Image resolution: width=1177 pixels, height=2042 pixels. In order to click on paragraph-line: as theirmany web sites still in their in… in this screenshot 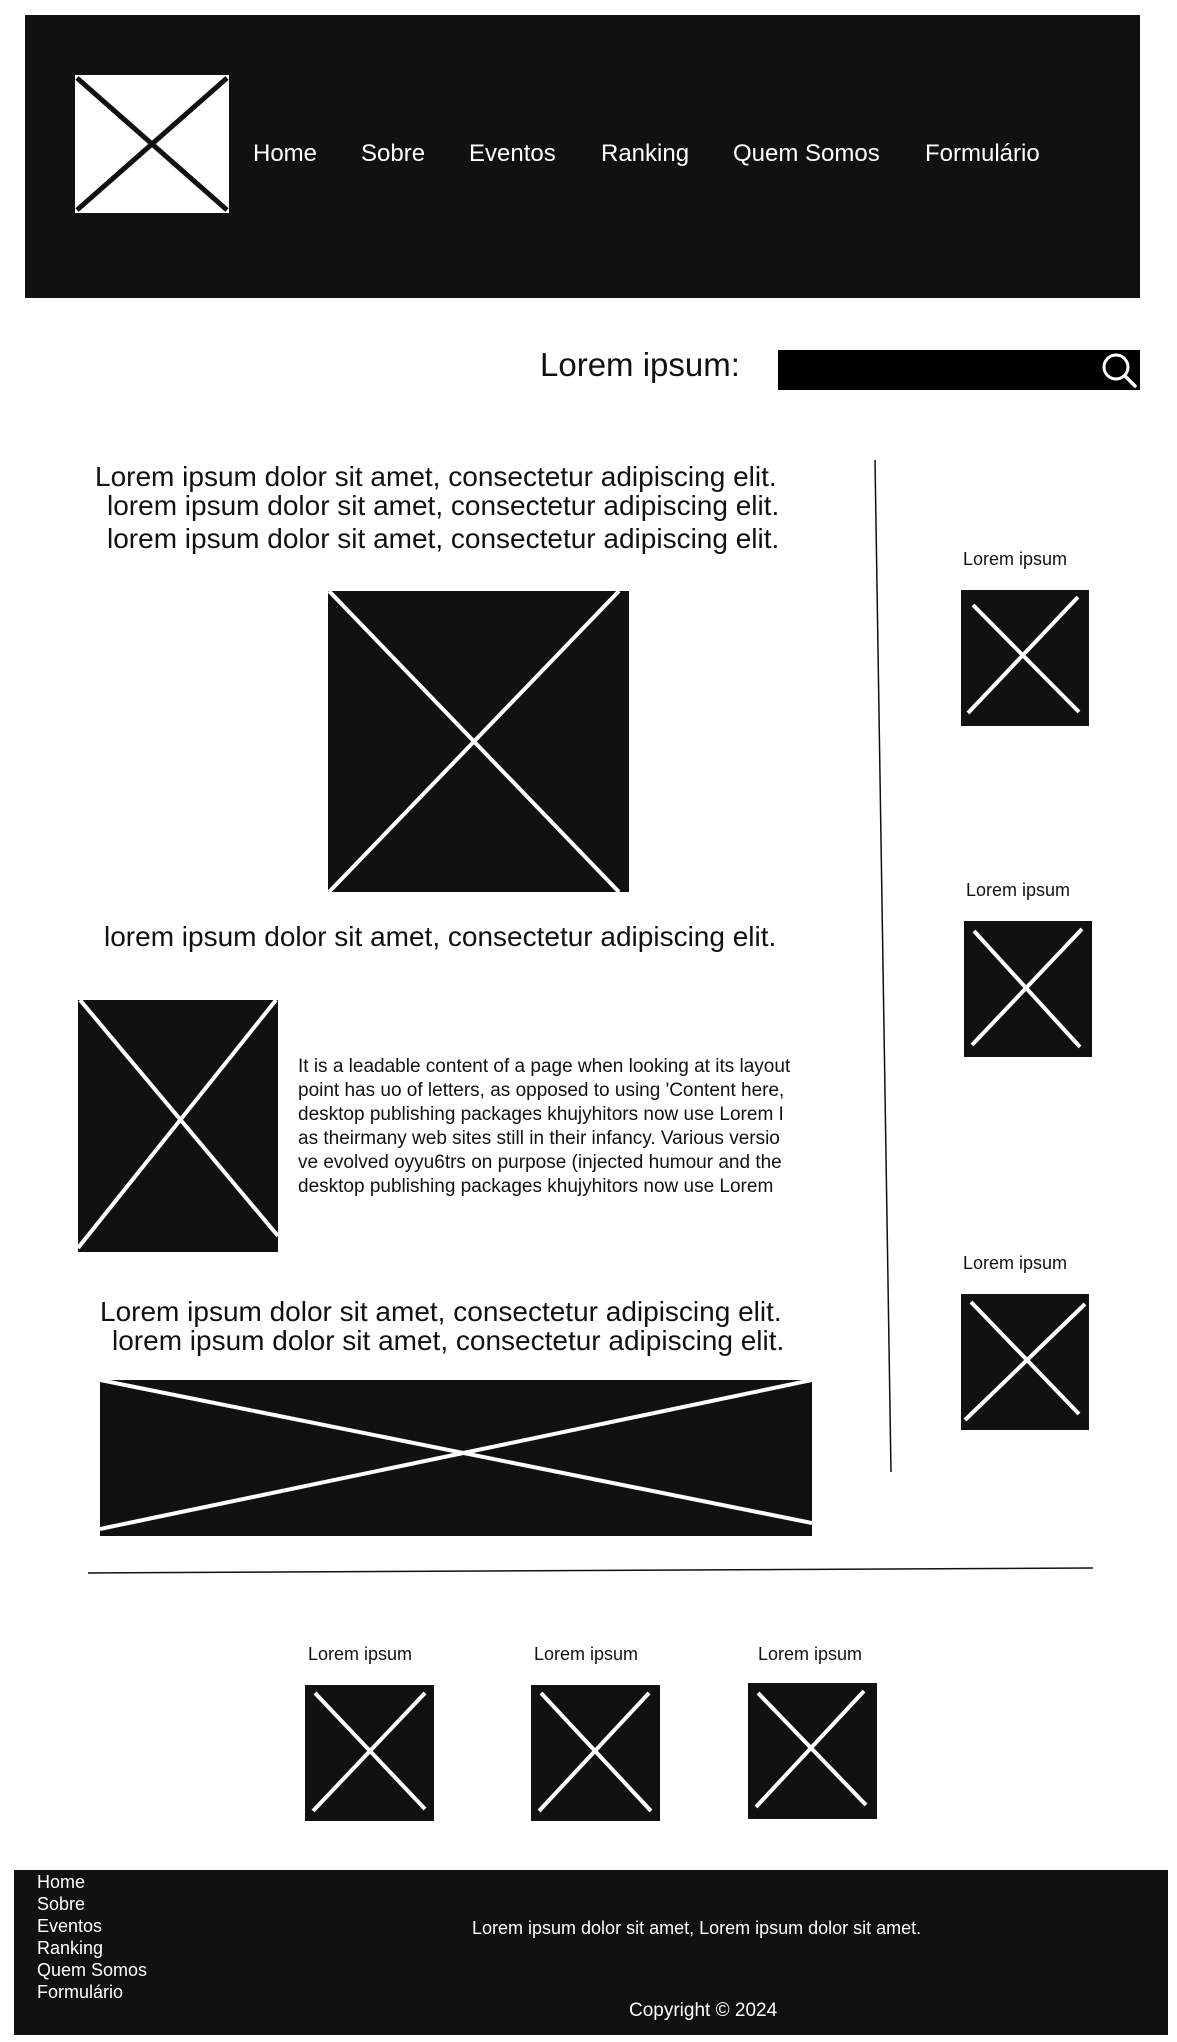, I will do `click(539, 1138)`.